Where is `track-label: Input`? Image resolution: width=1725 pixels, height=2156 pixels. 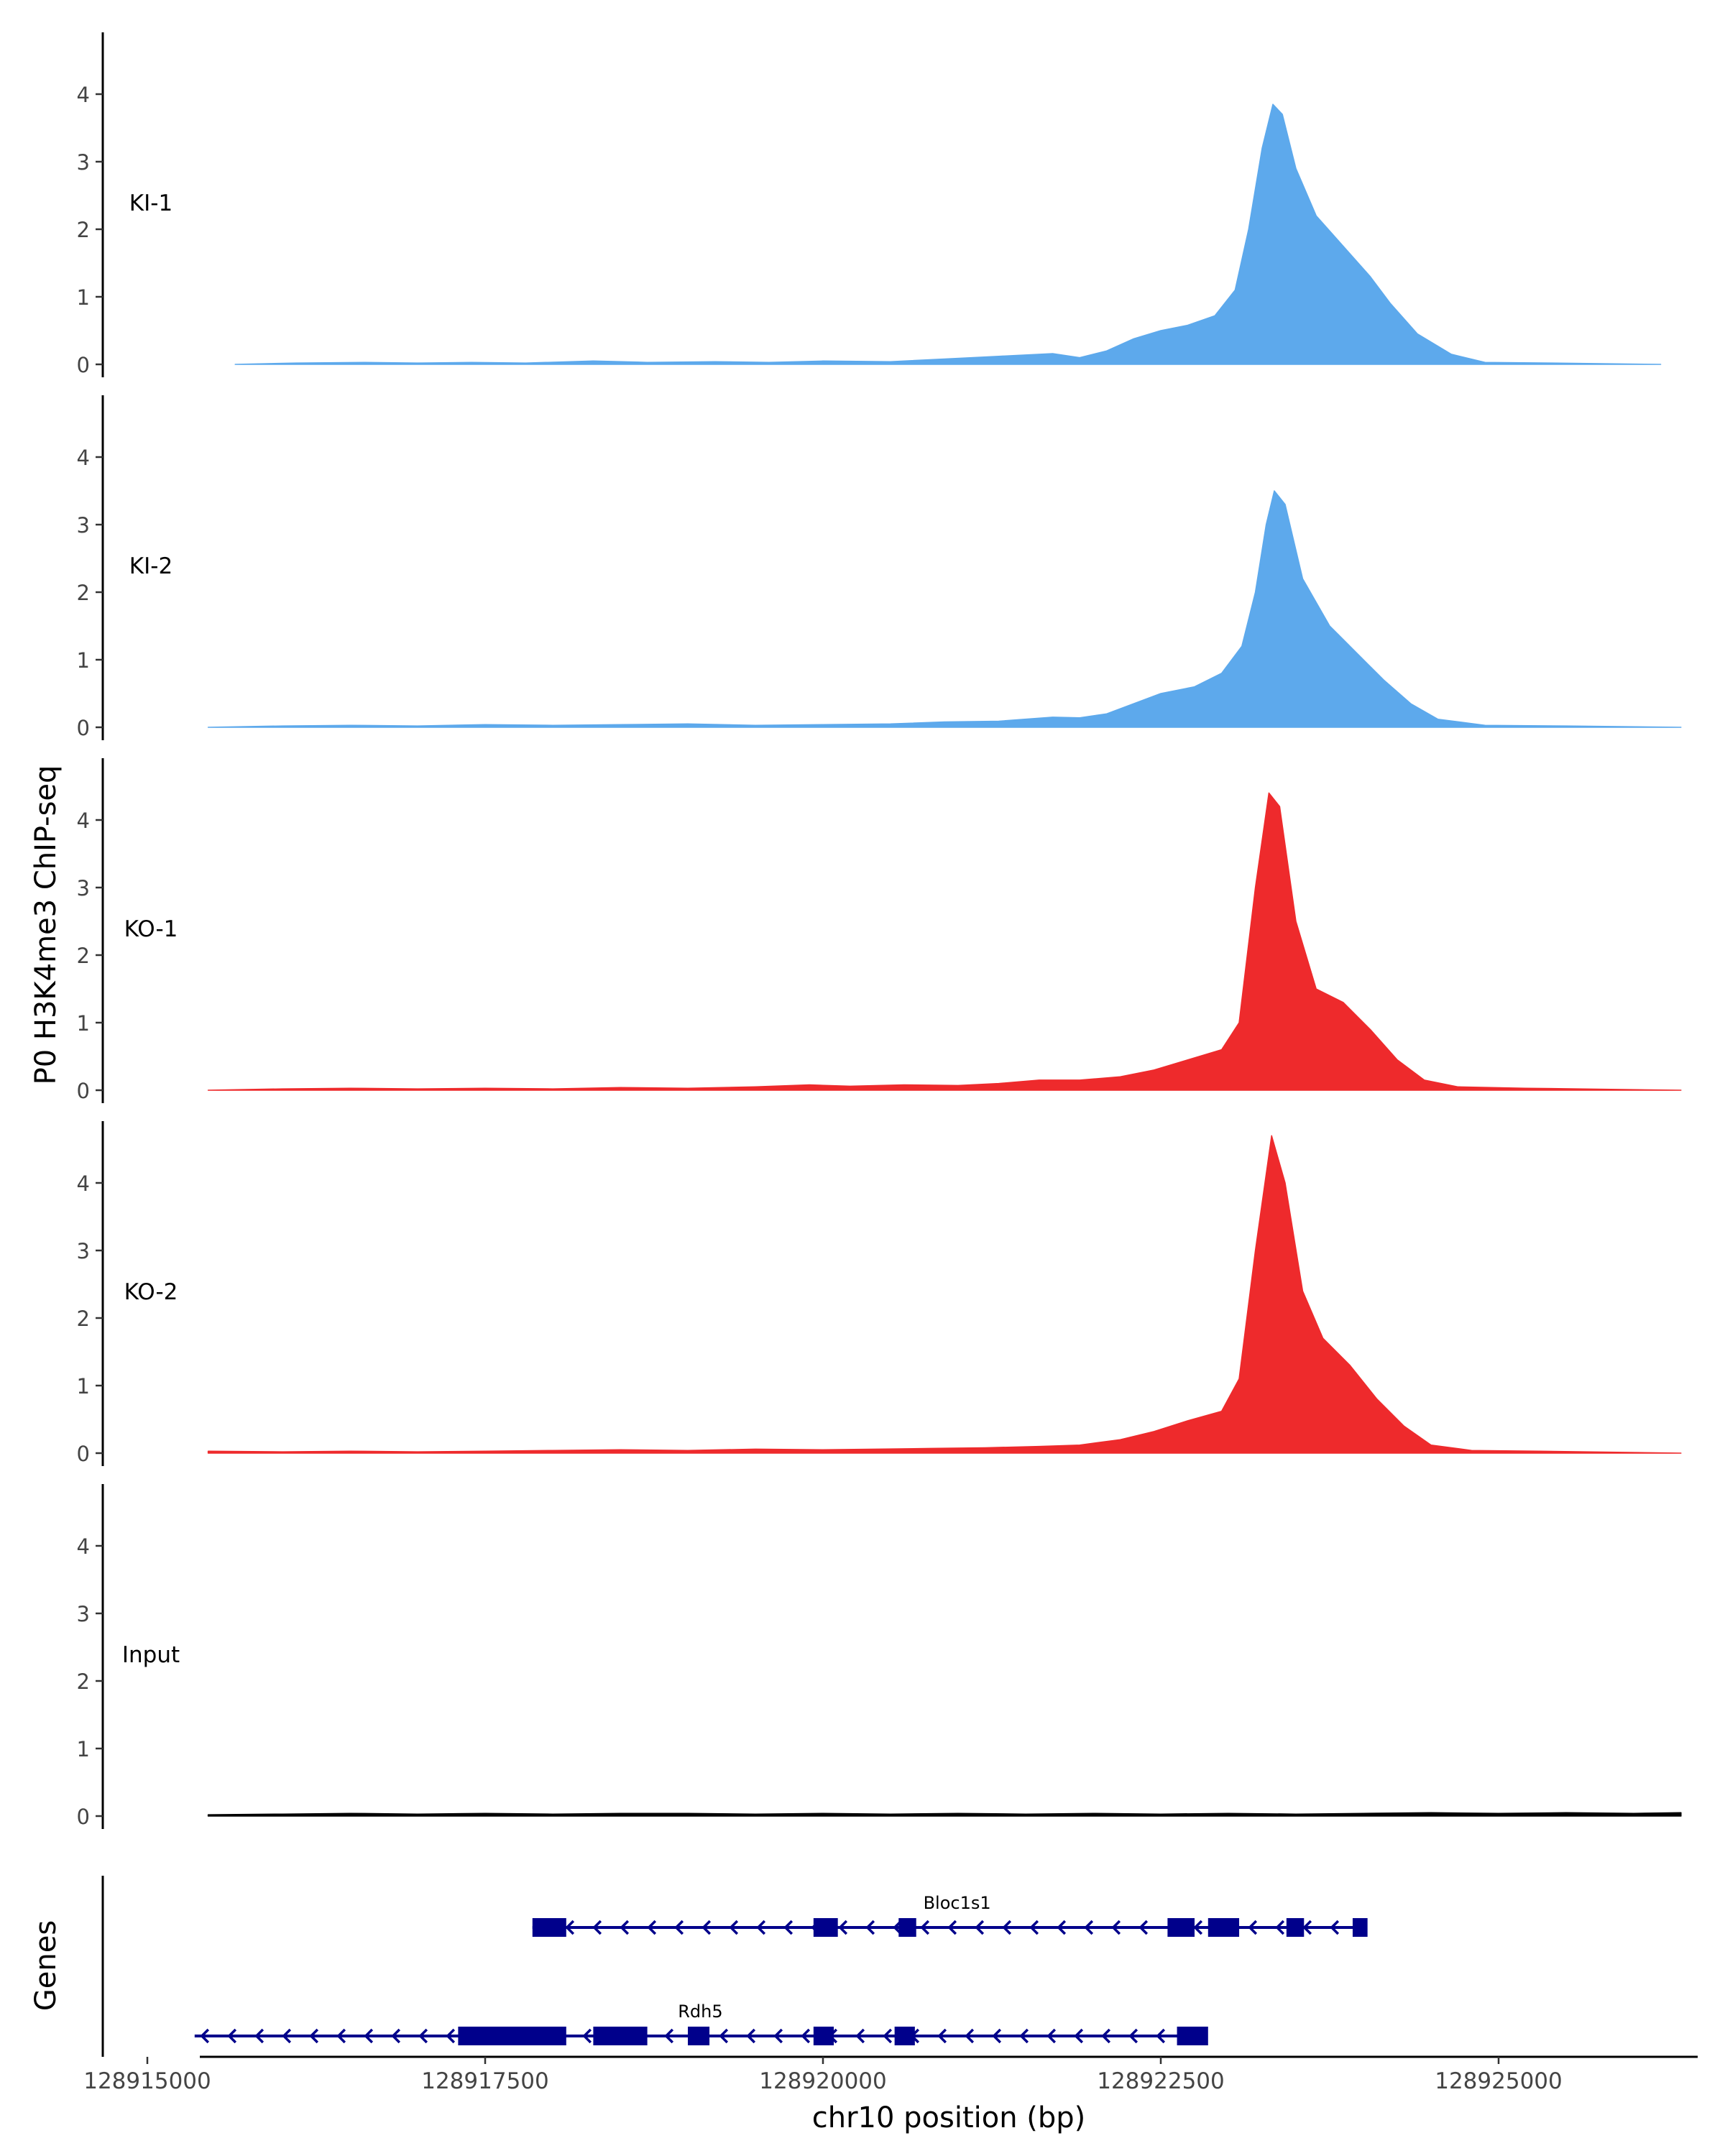
track-label: Input is located at coordinates (151, 1655).